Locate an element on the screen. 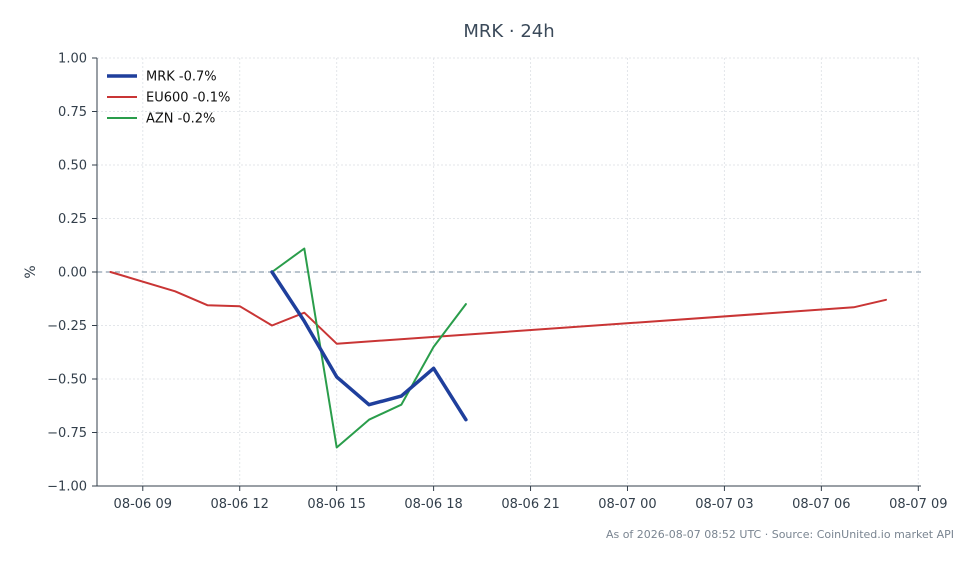 This screenshot has width=978, height=564. y-tick-label: 0.50 is located at coordinates (72, 166).